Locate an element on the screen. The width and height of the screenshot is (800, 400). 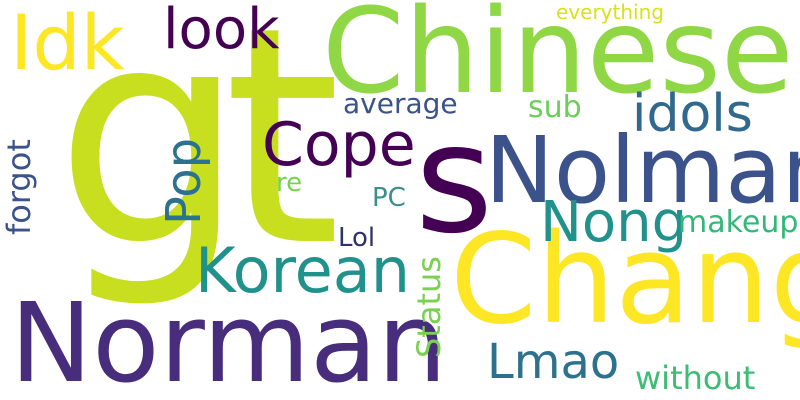
word-forgot: forgot is located at coordinates (19, 187).